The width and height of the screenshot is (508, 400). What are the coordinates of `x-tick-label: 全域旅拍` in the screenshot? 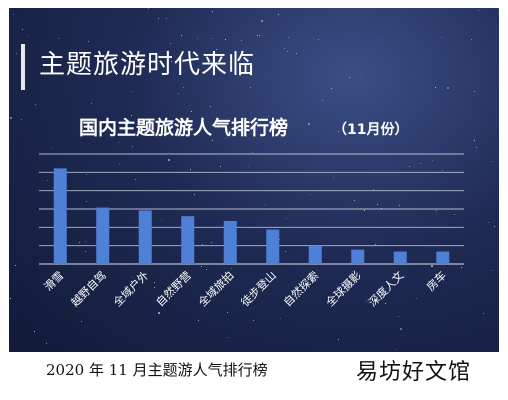 It's located at (215, 288).